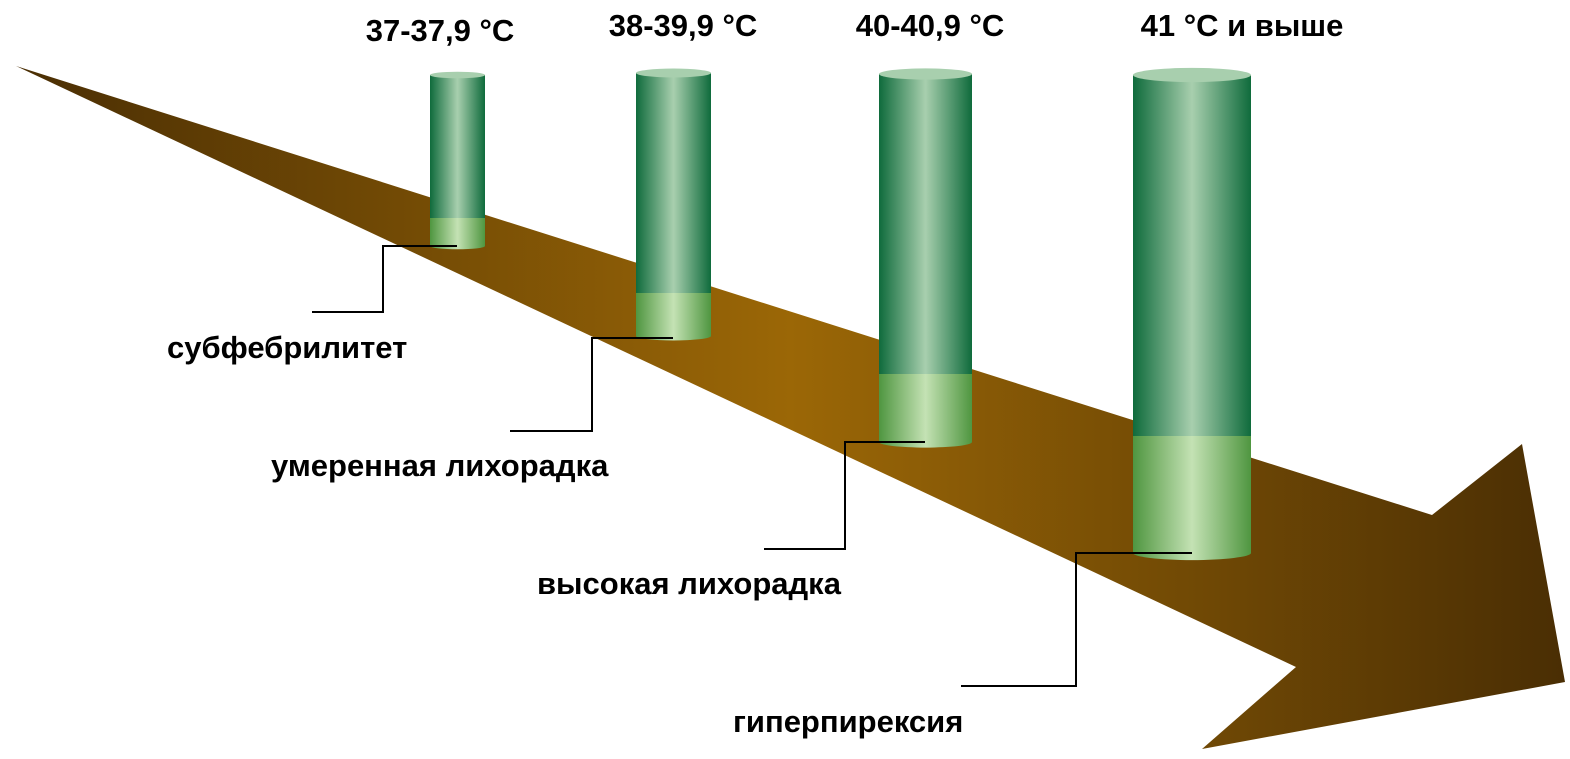 Image resolution: width=1570 pixels, height=759 pixels. I want to click on cylinder-moderate-fever, so click(673, 204).